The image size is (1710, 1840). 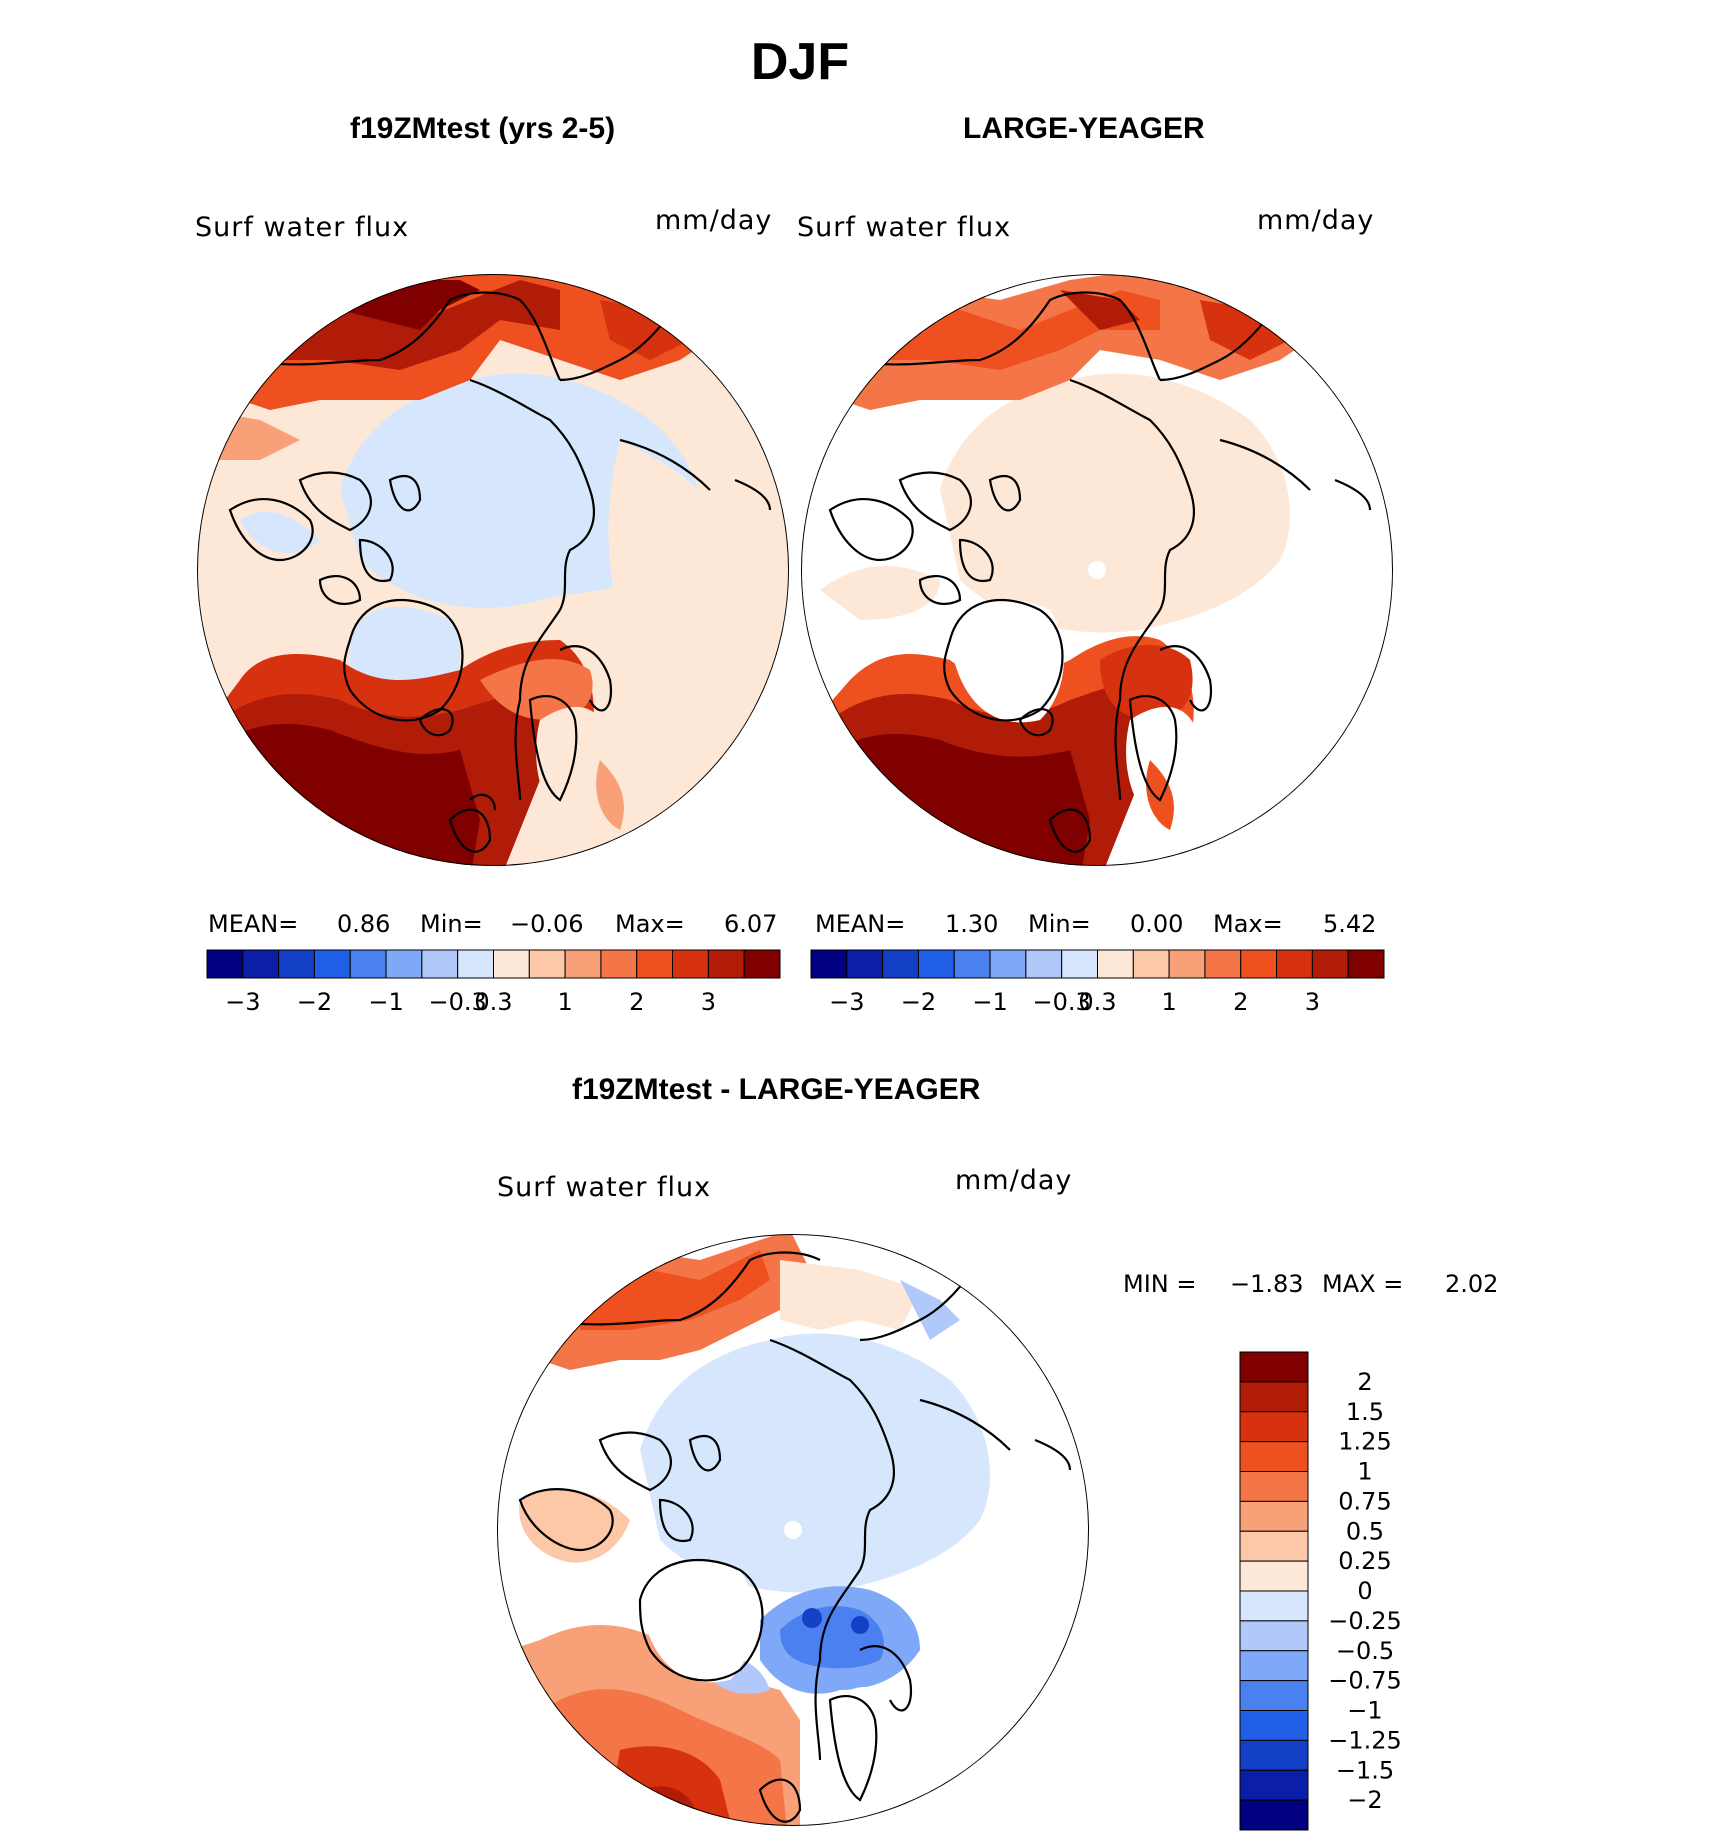 What do you see at coordinates (776, 1089) in the screenshot?
I see `panel-3-title: f19ZMtest - LARGE-YEAGER` at bounding box center [776, 1089].